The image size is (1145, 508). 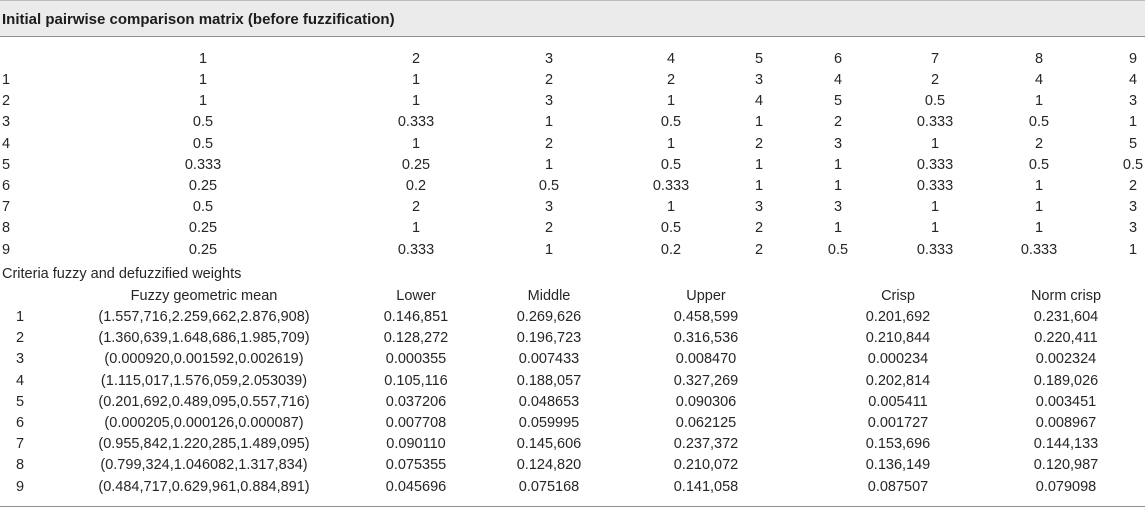 What do you see at coordinates (838, 59) in the screenshot?
I see `matrix-column-header: 6` at bounding box center [838, 59].